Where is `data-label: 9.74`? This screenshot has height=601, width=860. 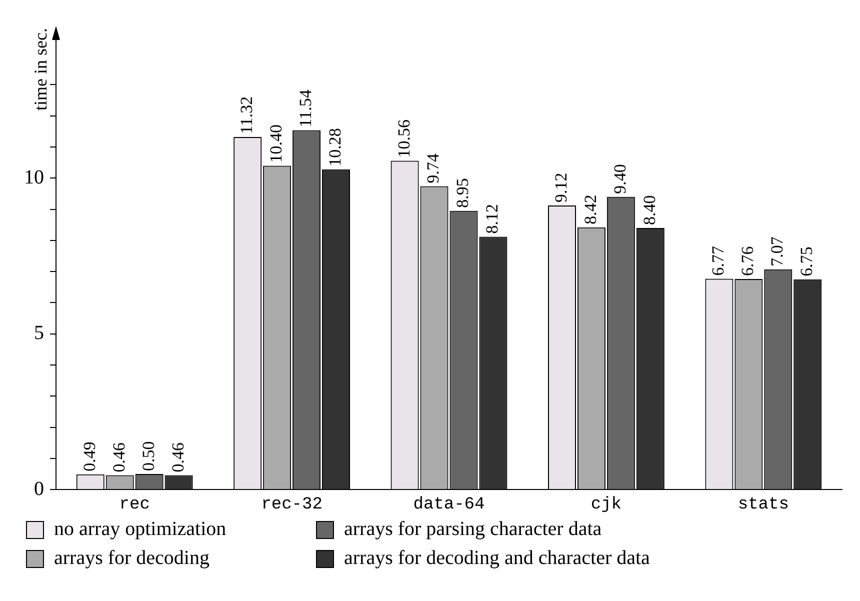
data-label: 9.74 is located at coordinates (433, 168).